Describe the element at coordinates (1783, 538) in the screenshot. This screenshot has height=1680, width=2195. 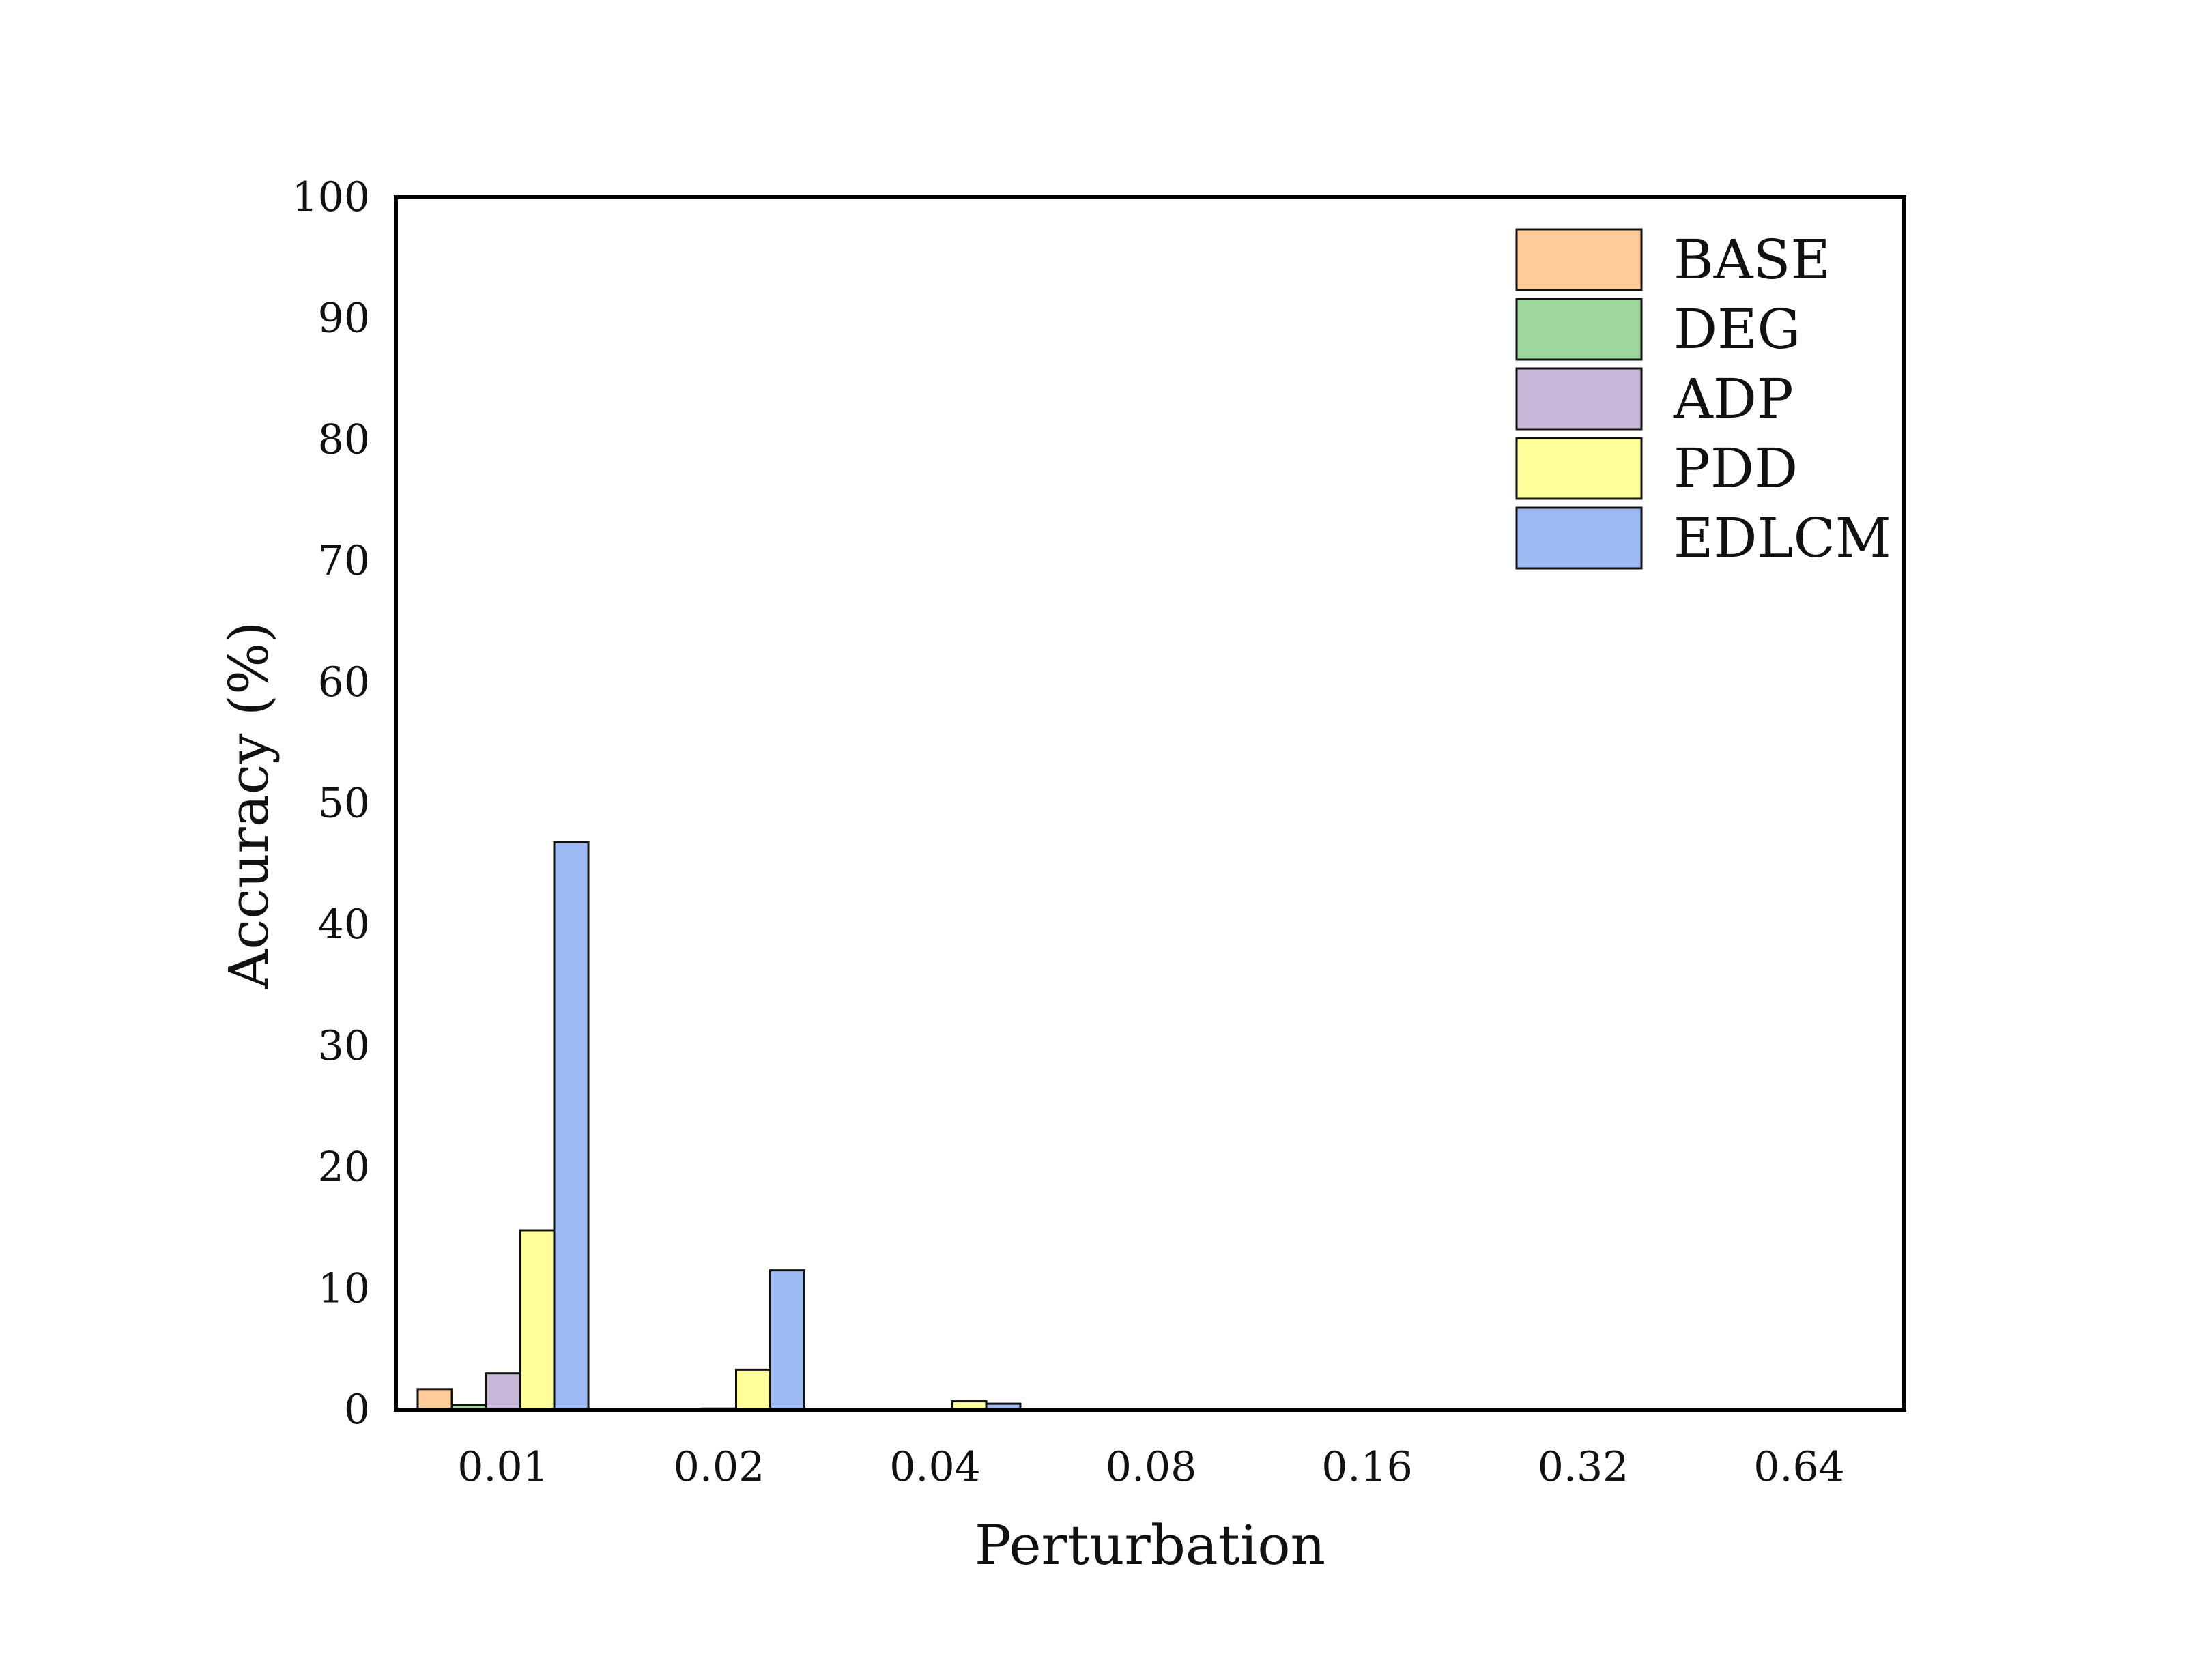
I see `legend-label-edlcm: EDLCM` at that location.